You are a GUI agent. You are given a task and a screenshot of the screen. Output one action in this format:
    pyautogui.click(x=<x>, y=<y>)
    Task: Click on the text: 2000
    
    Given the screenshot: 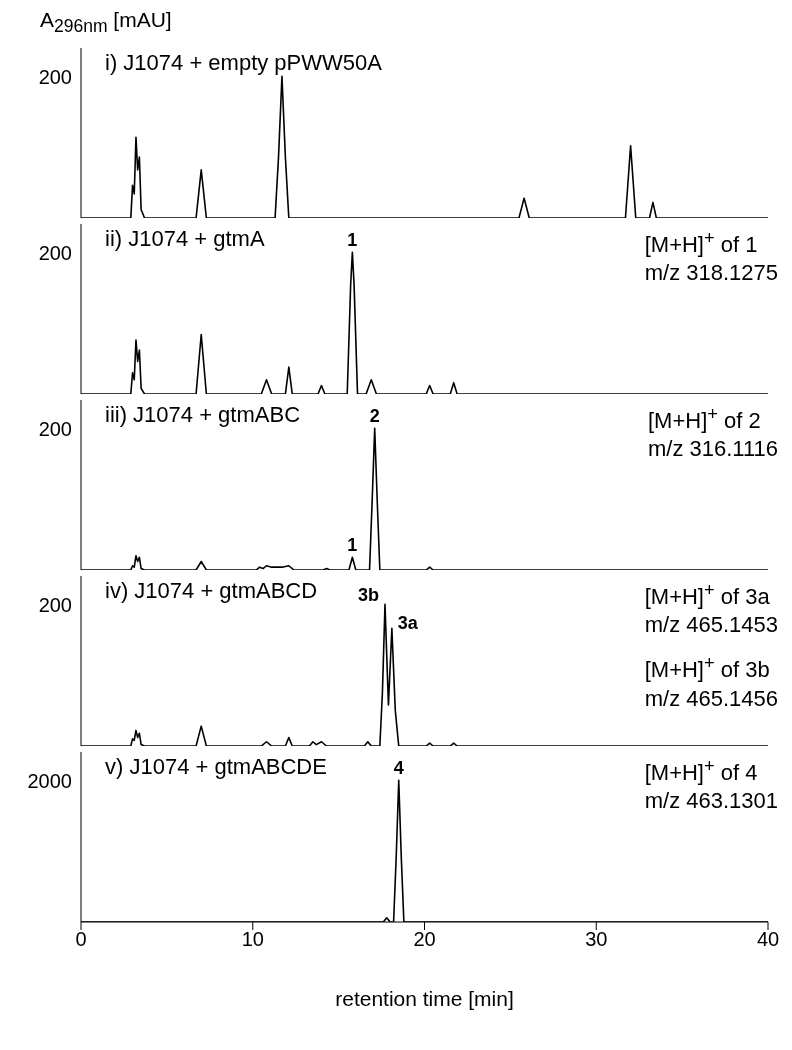 What is the action you would take?
    pyautogui.click(x=49, y=781)
    